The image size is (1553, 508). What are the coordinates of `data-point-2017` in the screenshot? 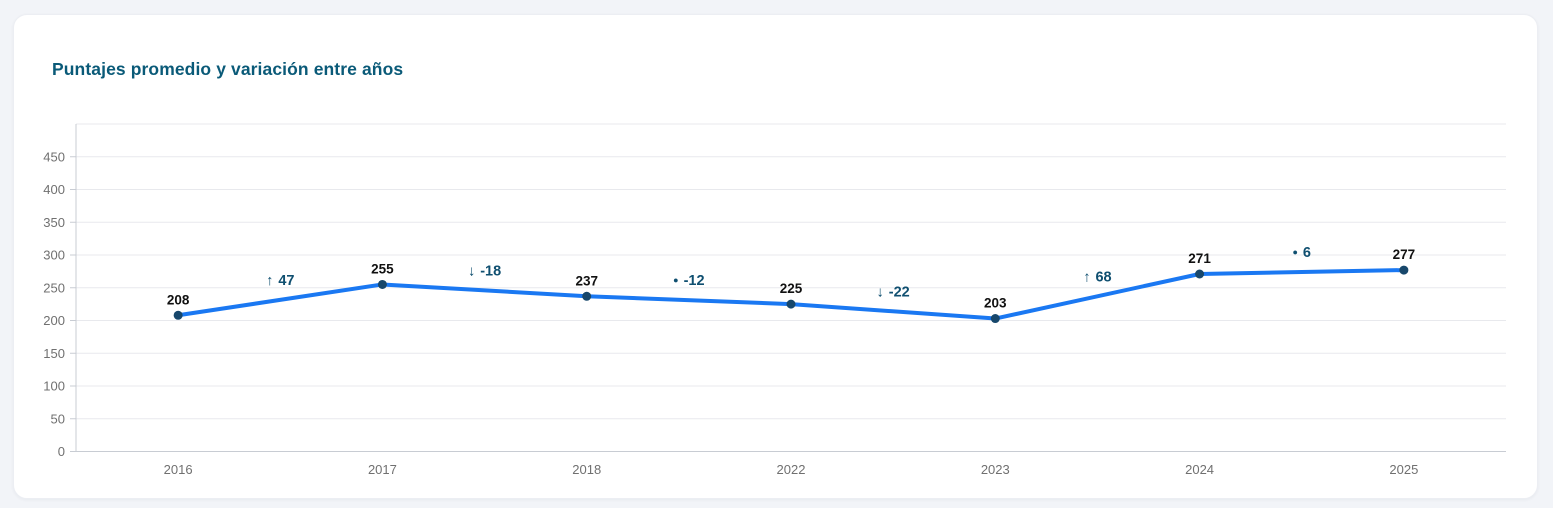 It's located at (382, 284).